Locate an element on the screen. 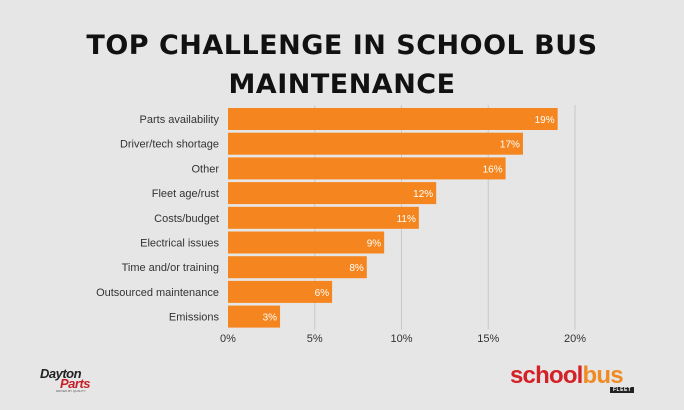 The image size is (684, 410). chart-title: TOP CHALLENGE IN SCHOOL BUS MAINTENANCE is located at coordinates (342, 65).